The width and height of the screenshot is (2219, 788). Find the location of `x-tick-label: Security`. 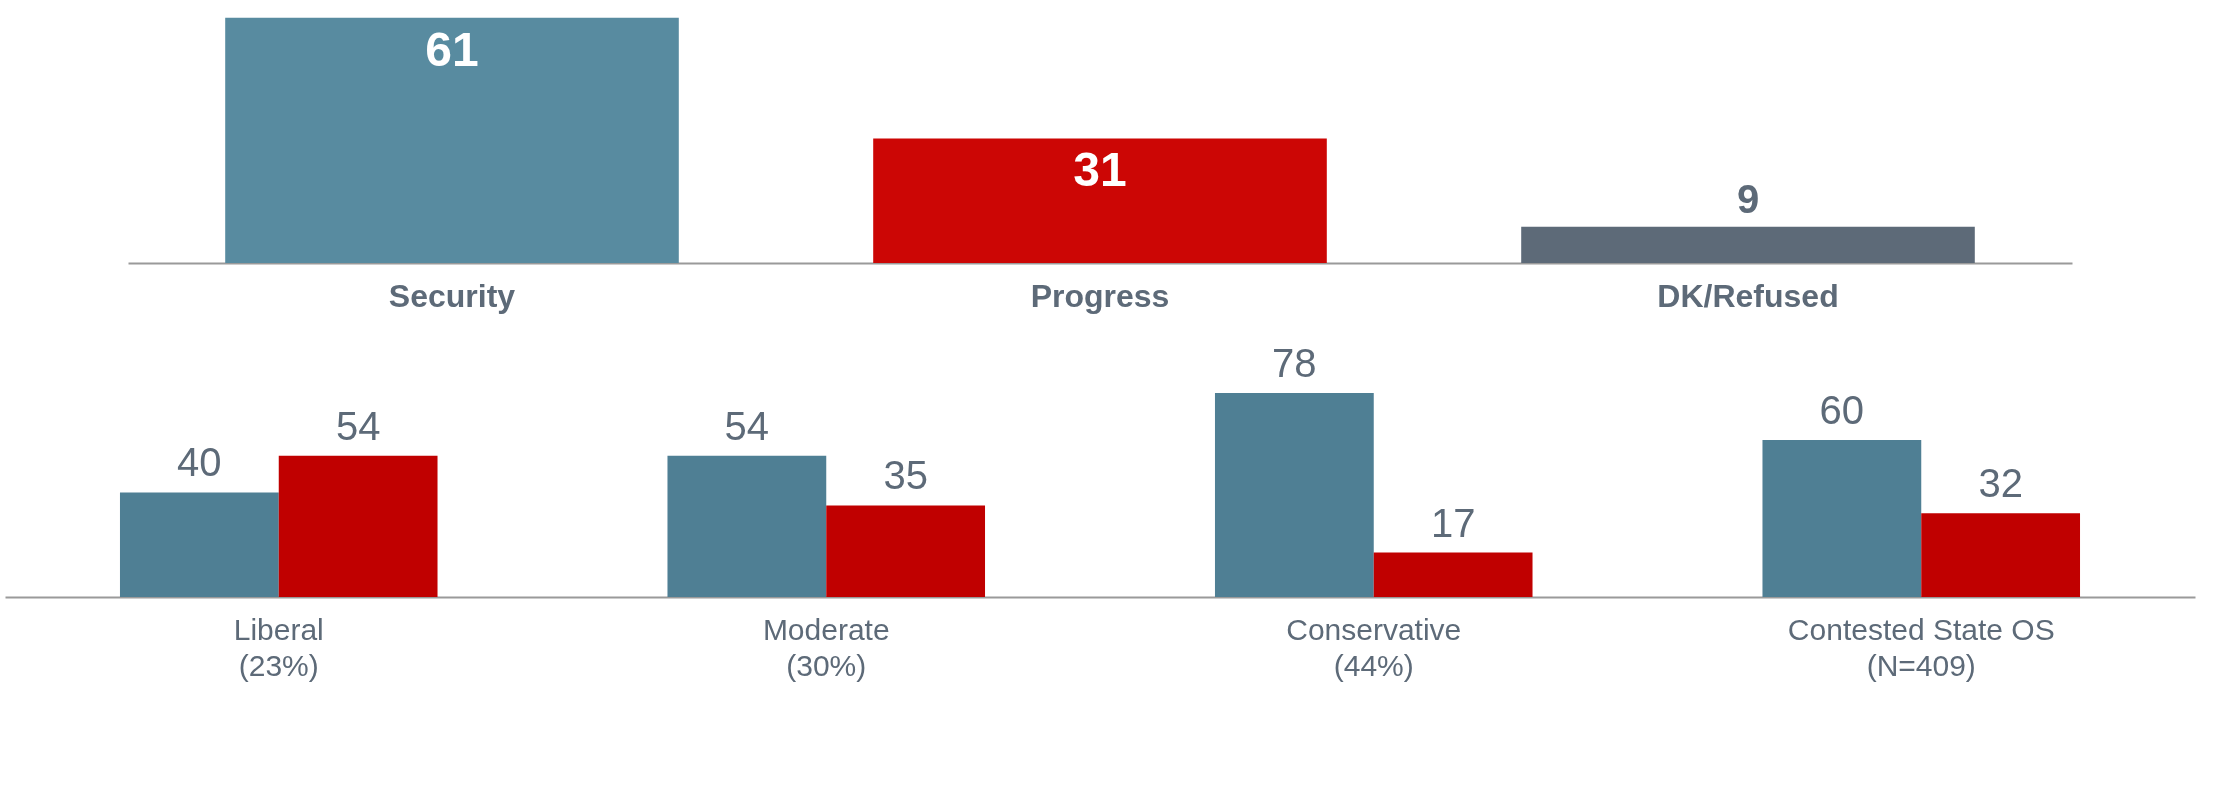

x-tick-label: Security is located at coordinates (452, 295).